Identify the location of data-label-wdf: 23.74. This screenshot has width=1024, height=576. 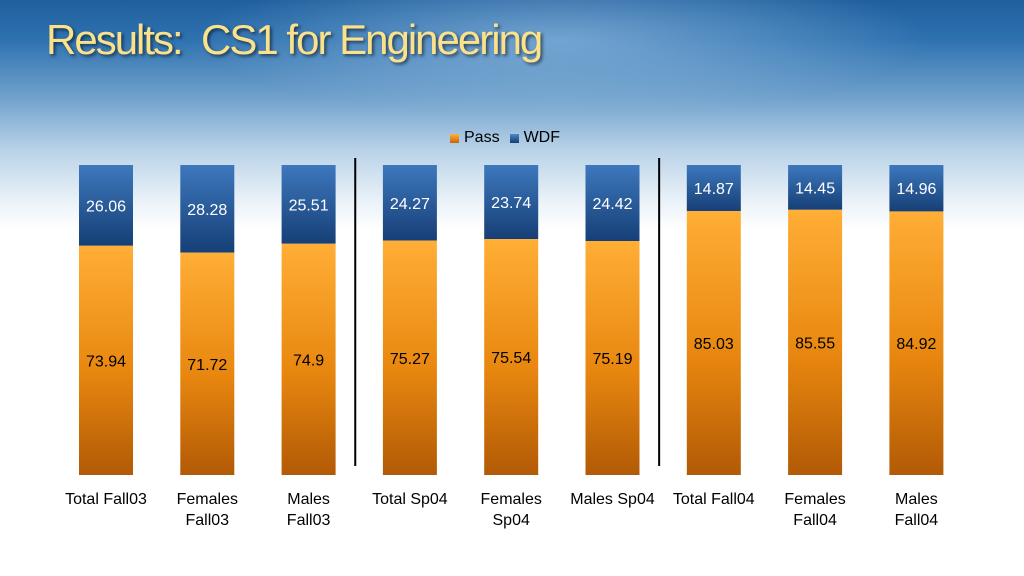
(511, 203).